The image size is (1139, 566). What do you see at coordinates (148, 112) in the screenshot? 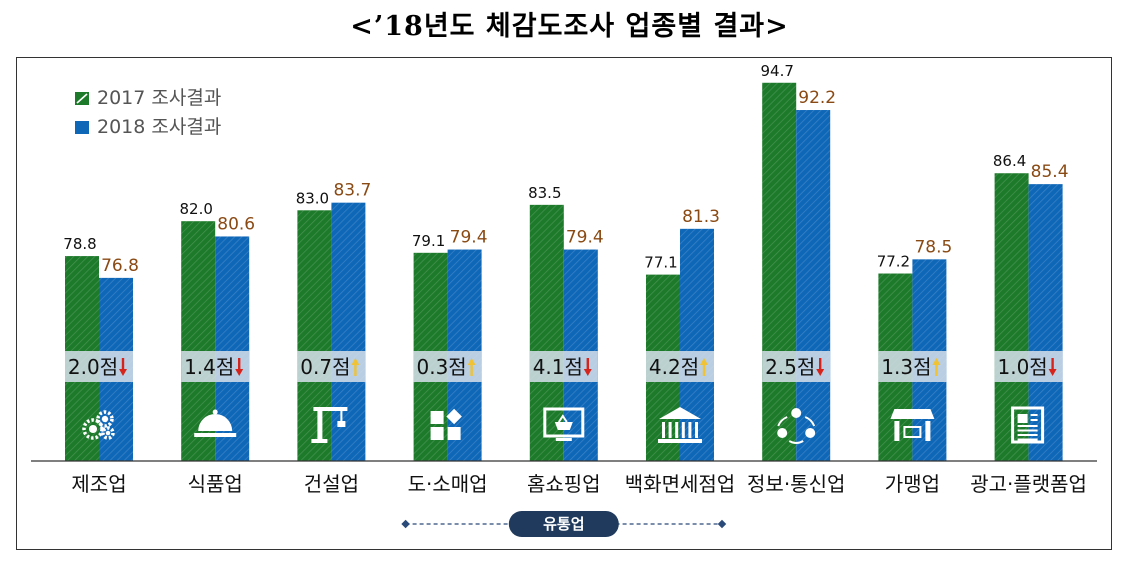
I see `legend: 2017 조사결과 2018 조사결과` at bounding box center [148, 112].